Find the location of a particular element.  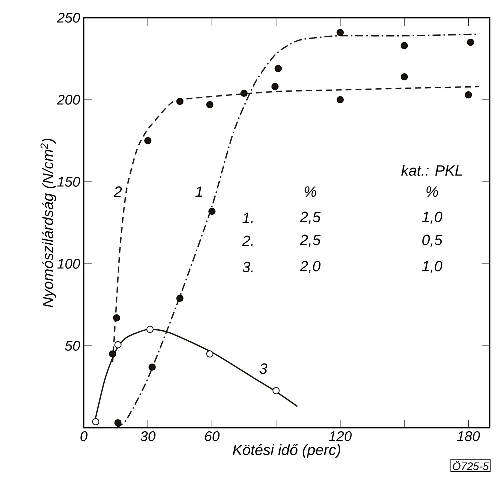

text: Ö725-5 is located at coordinates (471, 465).